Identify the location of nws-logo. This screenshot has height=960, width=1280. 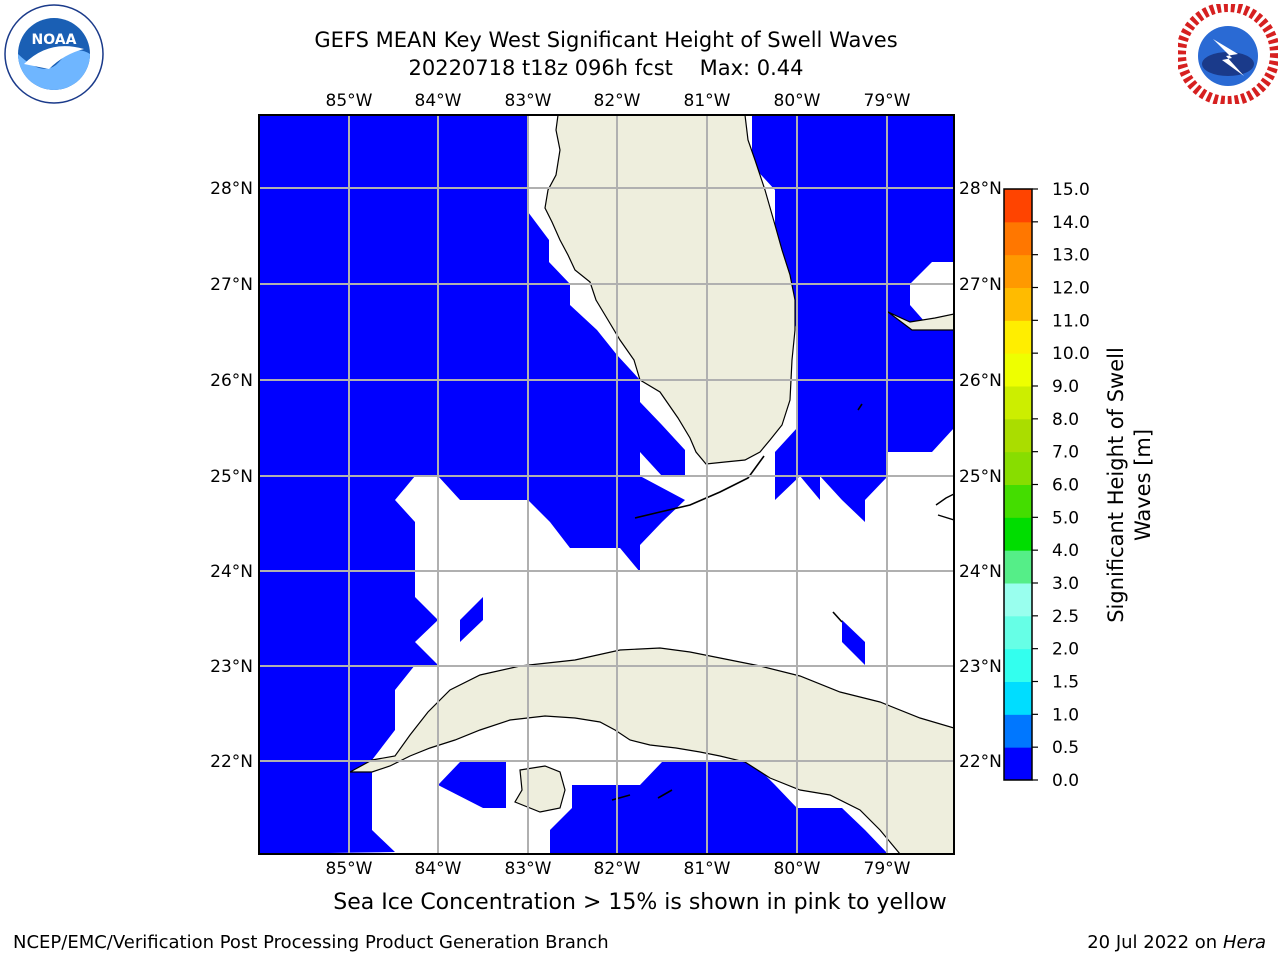
(1228, 54).